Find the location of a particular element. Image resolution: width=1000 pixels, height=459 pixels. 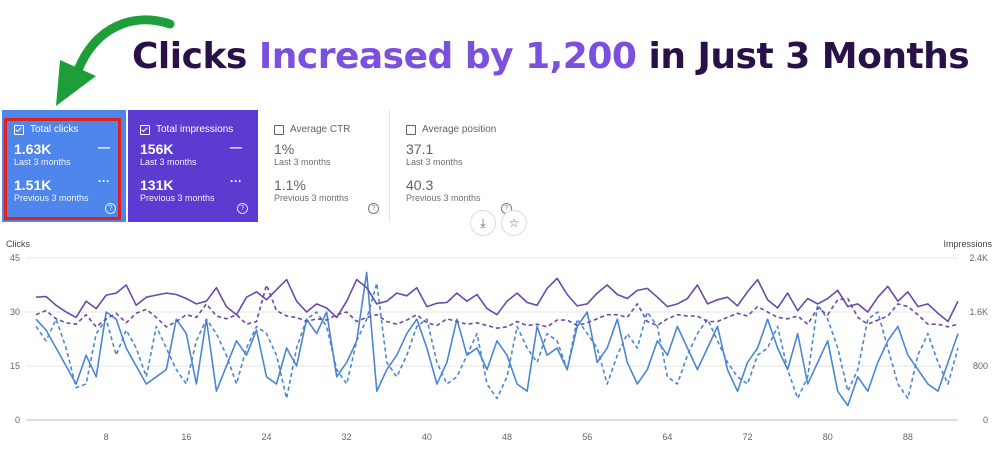

metric-current-value: 156K is located at coordinates (157, 149).